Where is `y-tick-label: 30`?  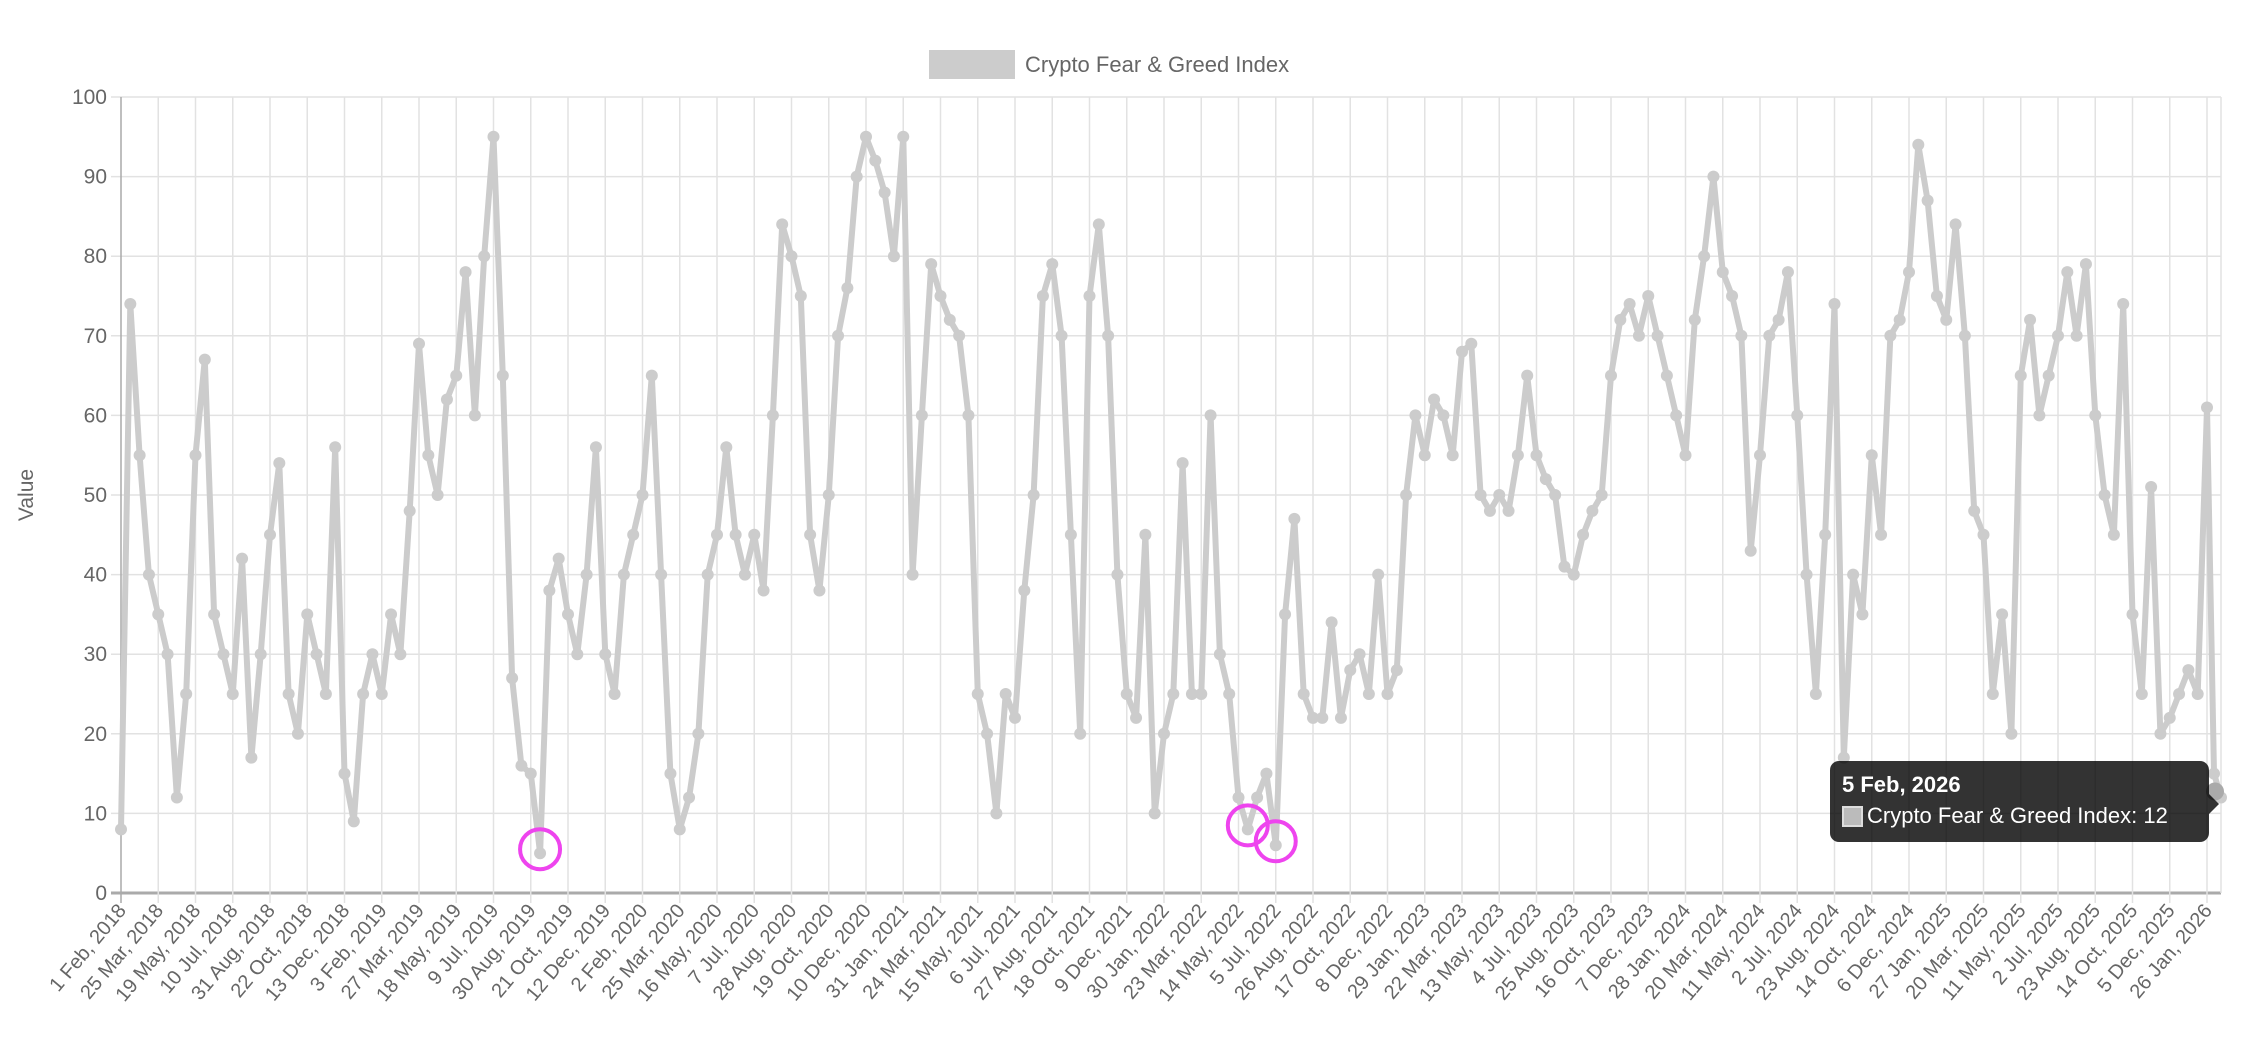 y-tick-label: 30 is located at coordinates (95, 654).